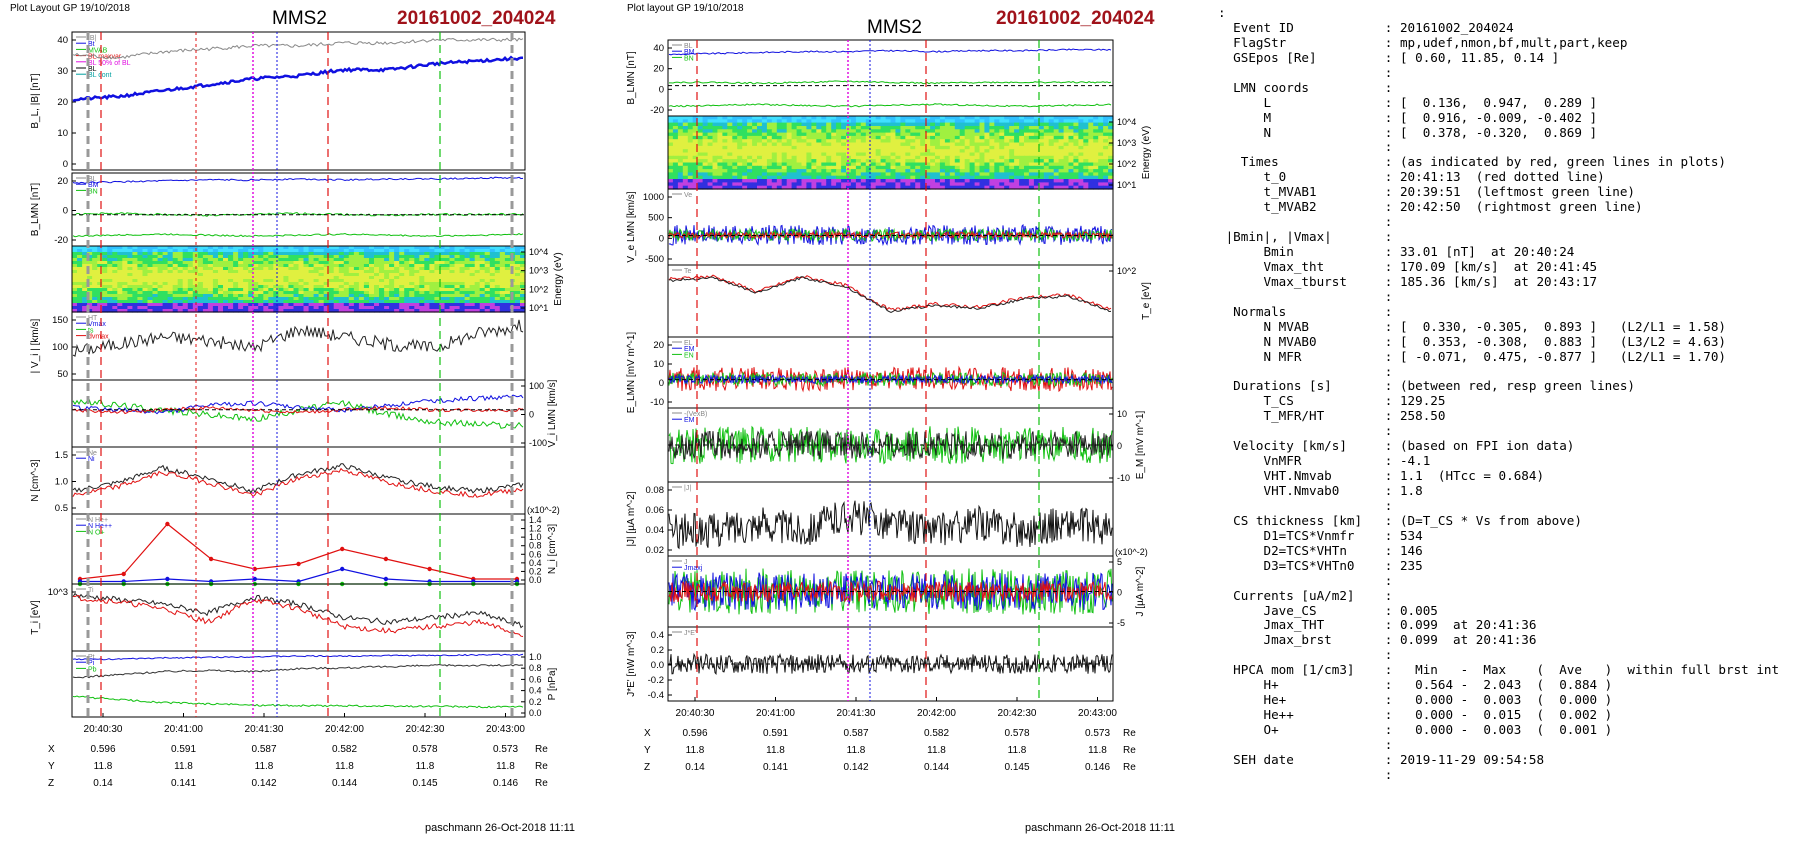  What do you see at coordinates (535, 554) in the screenshot?
I see `y-tick-label: 0.6` at bounding box center [535, 554].